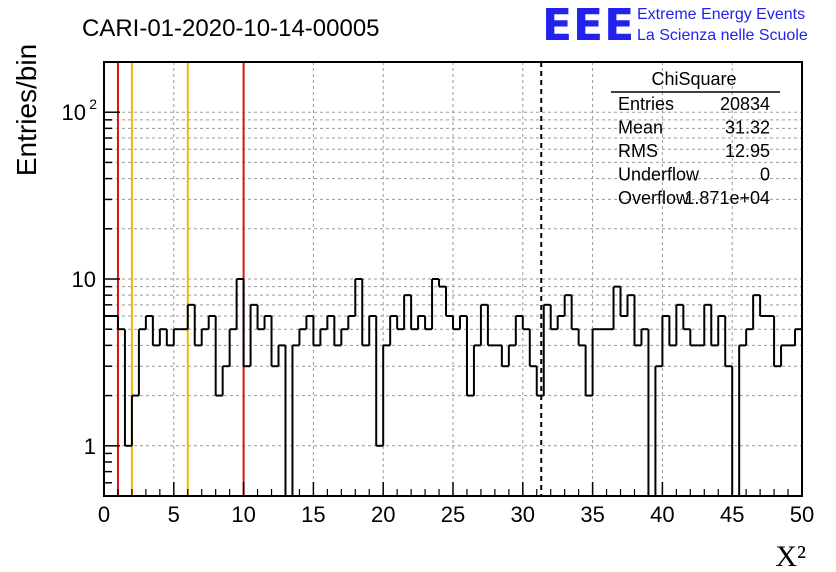 The image size is (836, 572). What do you see at coordinates (765, 175) in the screenshot?
I see `stats-value: 0` at bounding box center [765, 175].